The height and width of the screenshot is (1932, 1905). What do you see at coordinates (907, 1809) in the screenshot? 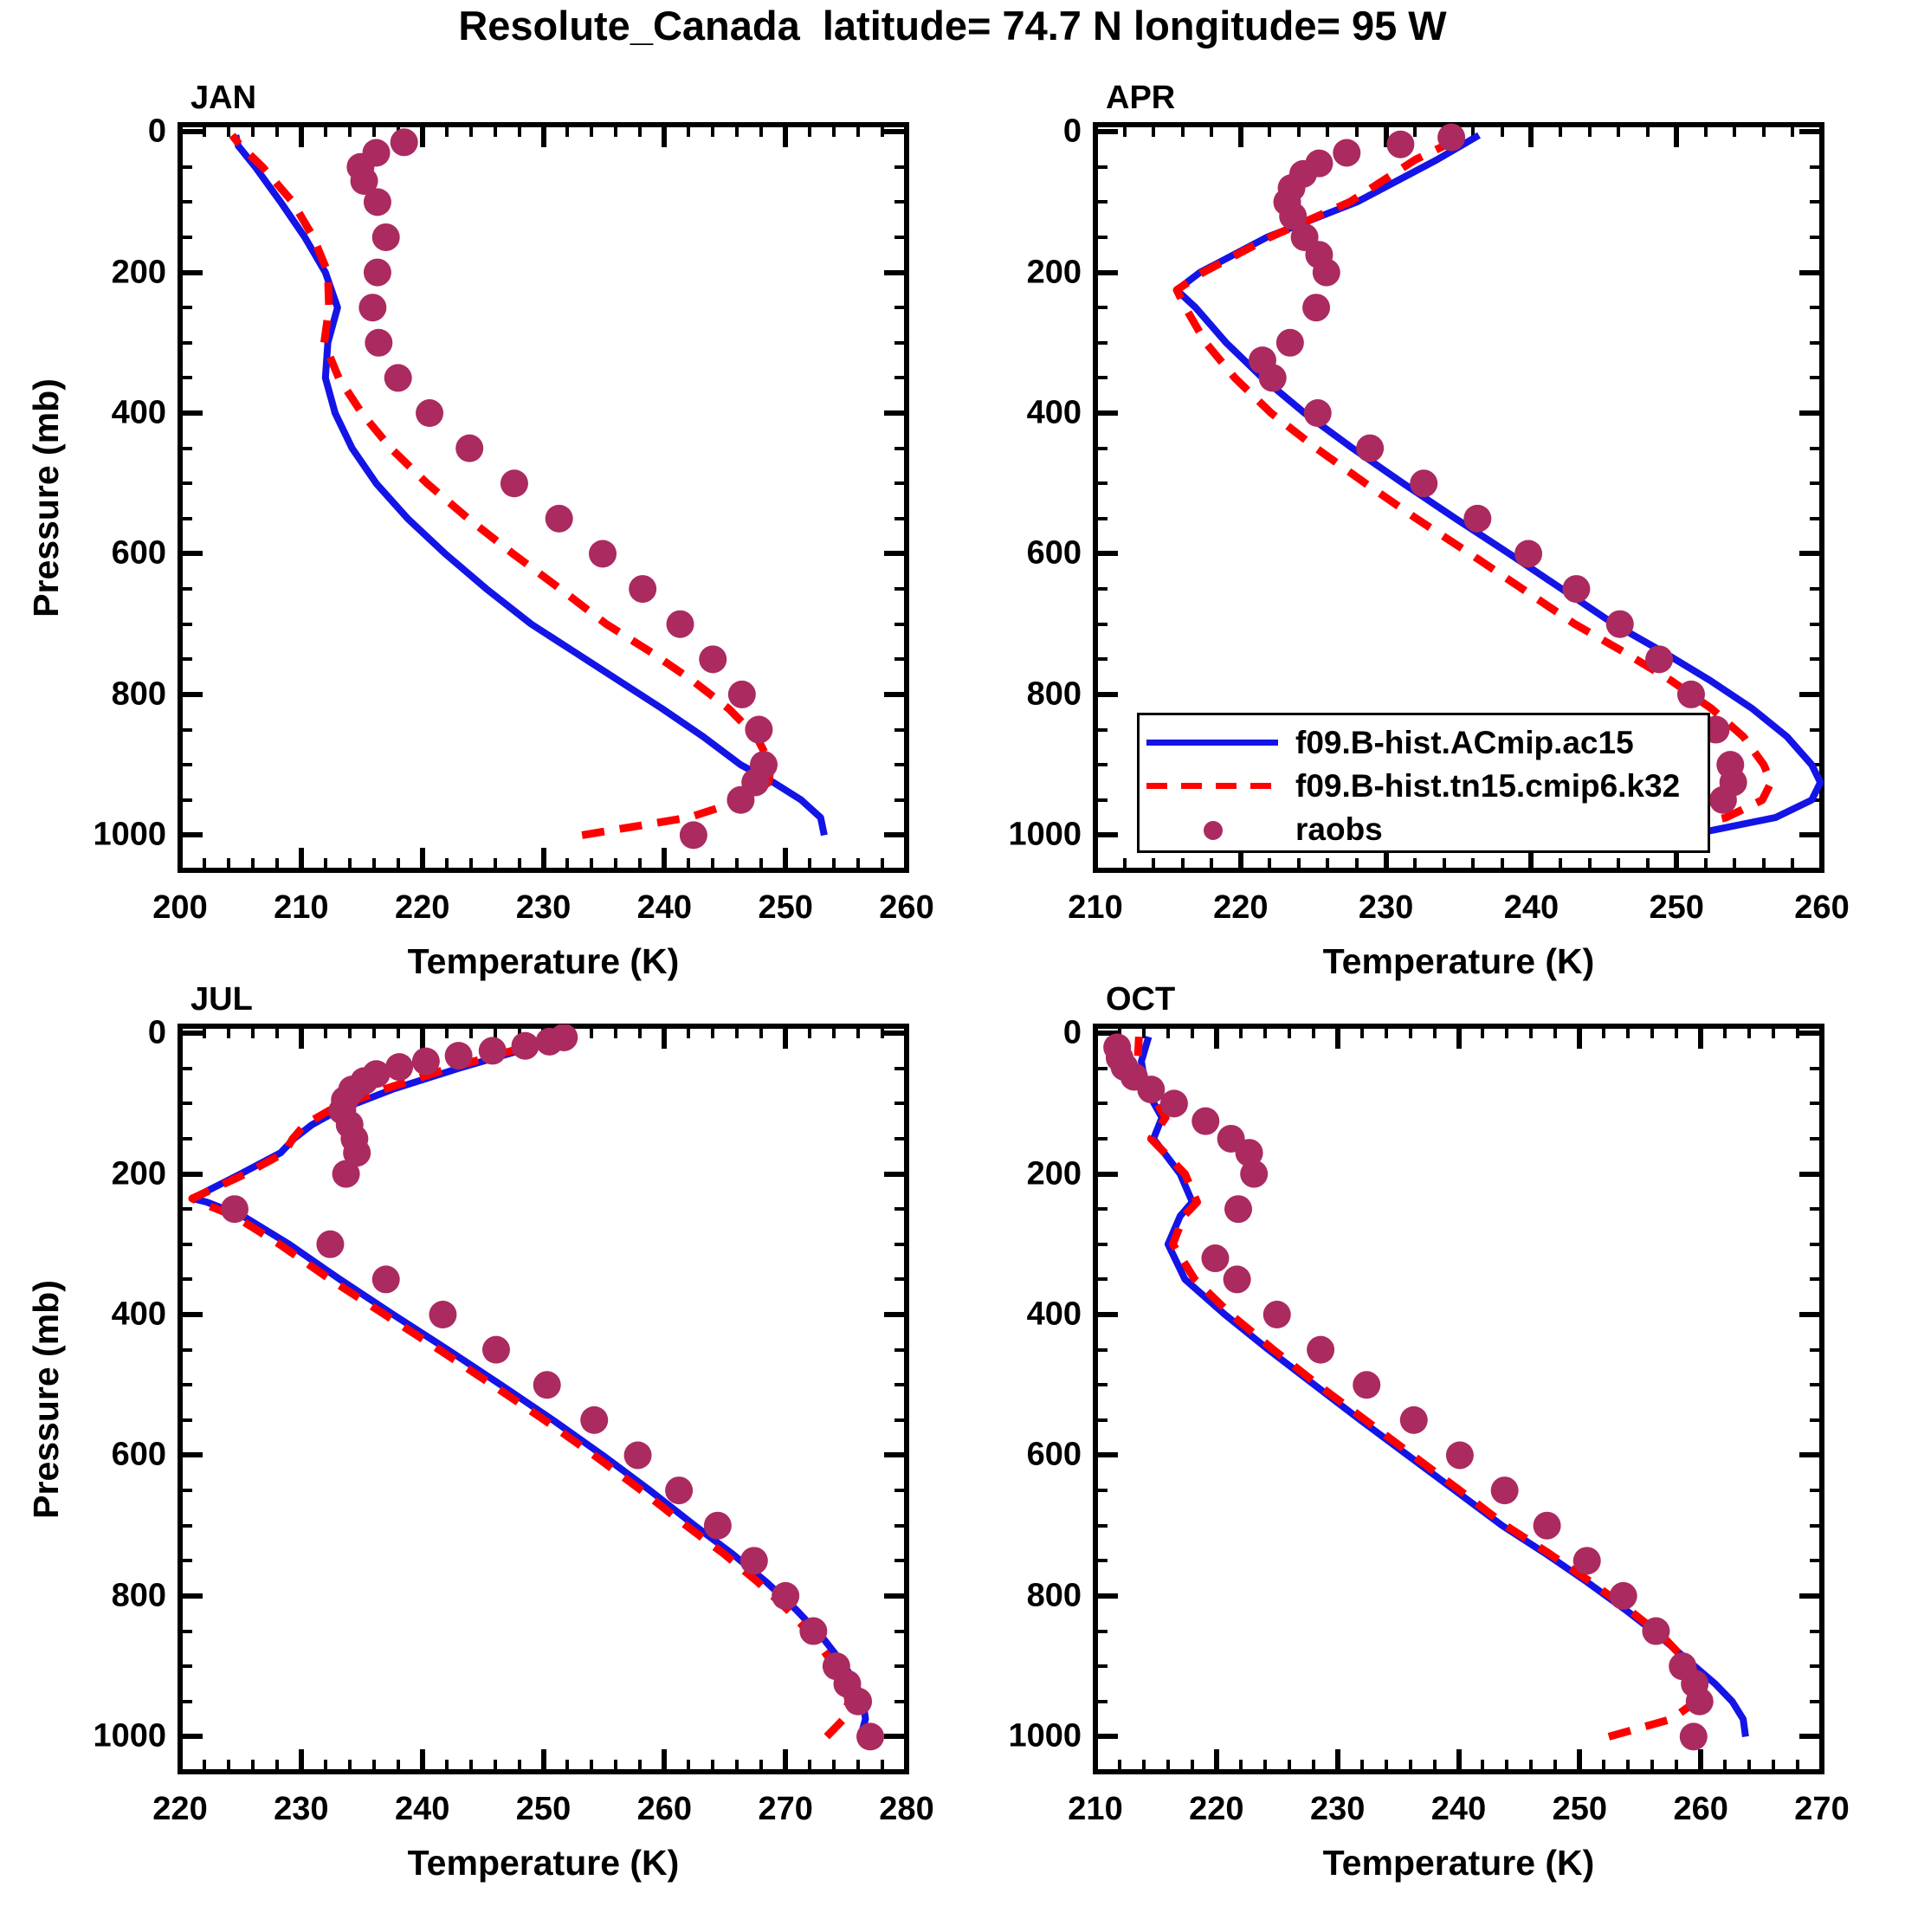
I see `xtick-label-jul-6: 280` at bounding box center [907, 1809].